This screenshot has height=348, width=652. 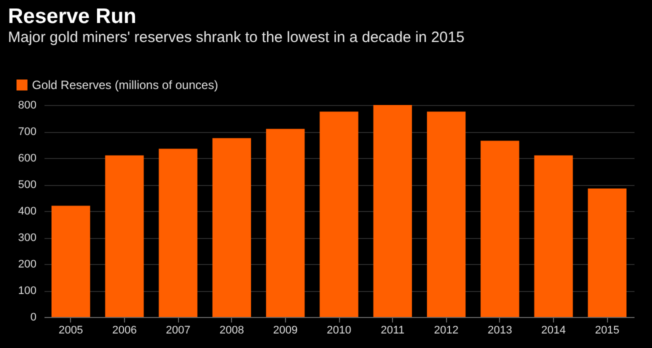 I want to click on y-tick-label: 600, so click(x=27, y=158).